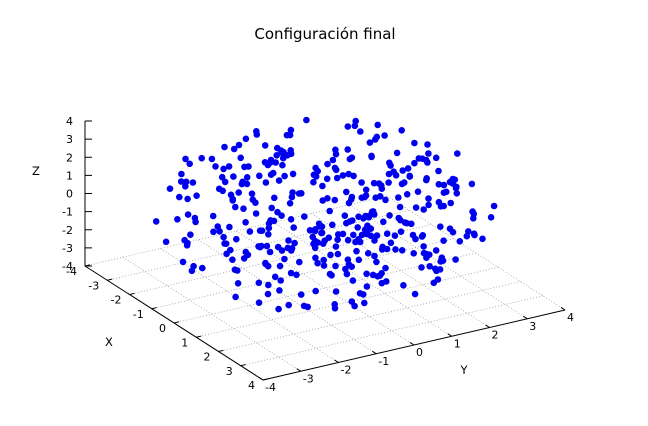  Describe the element at coordinates (463, 370) in the screenshot. I see `y-axis-label: Y` at that location.